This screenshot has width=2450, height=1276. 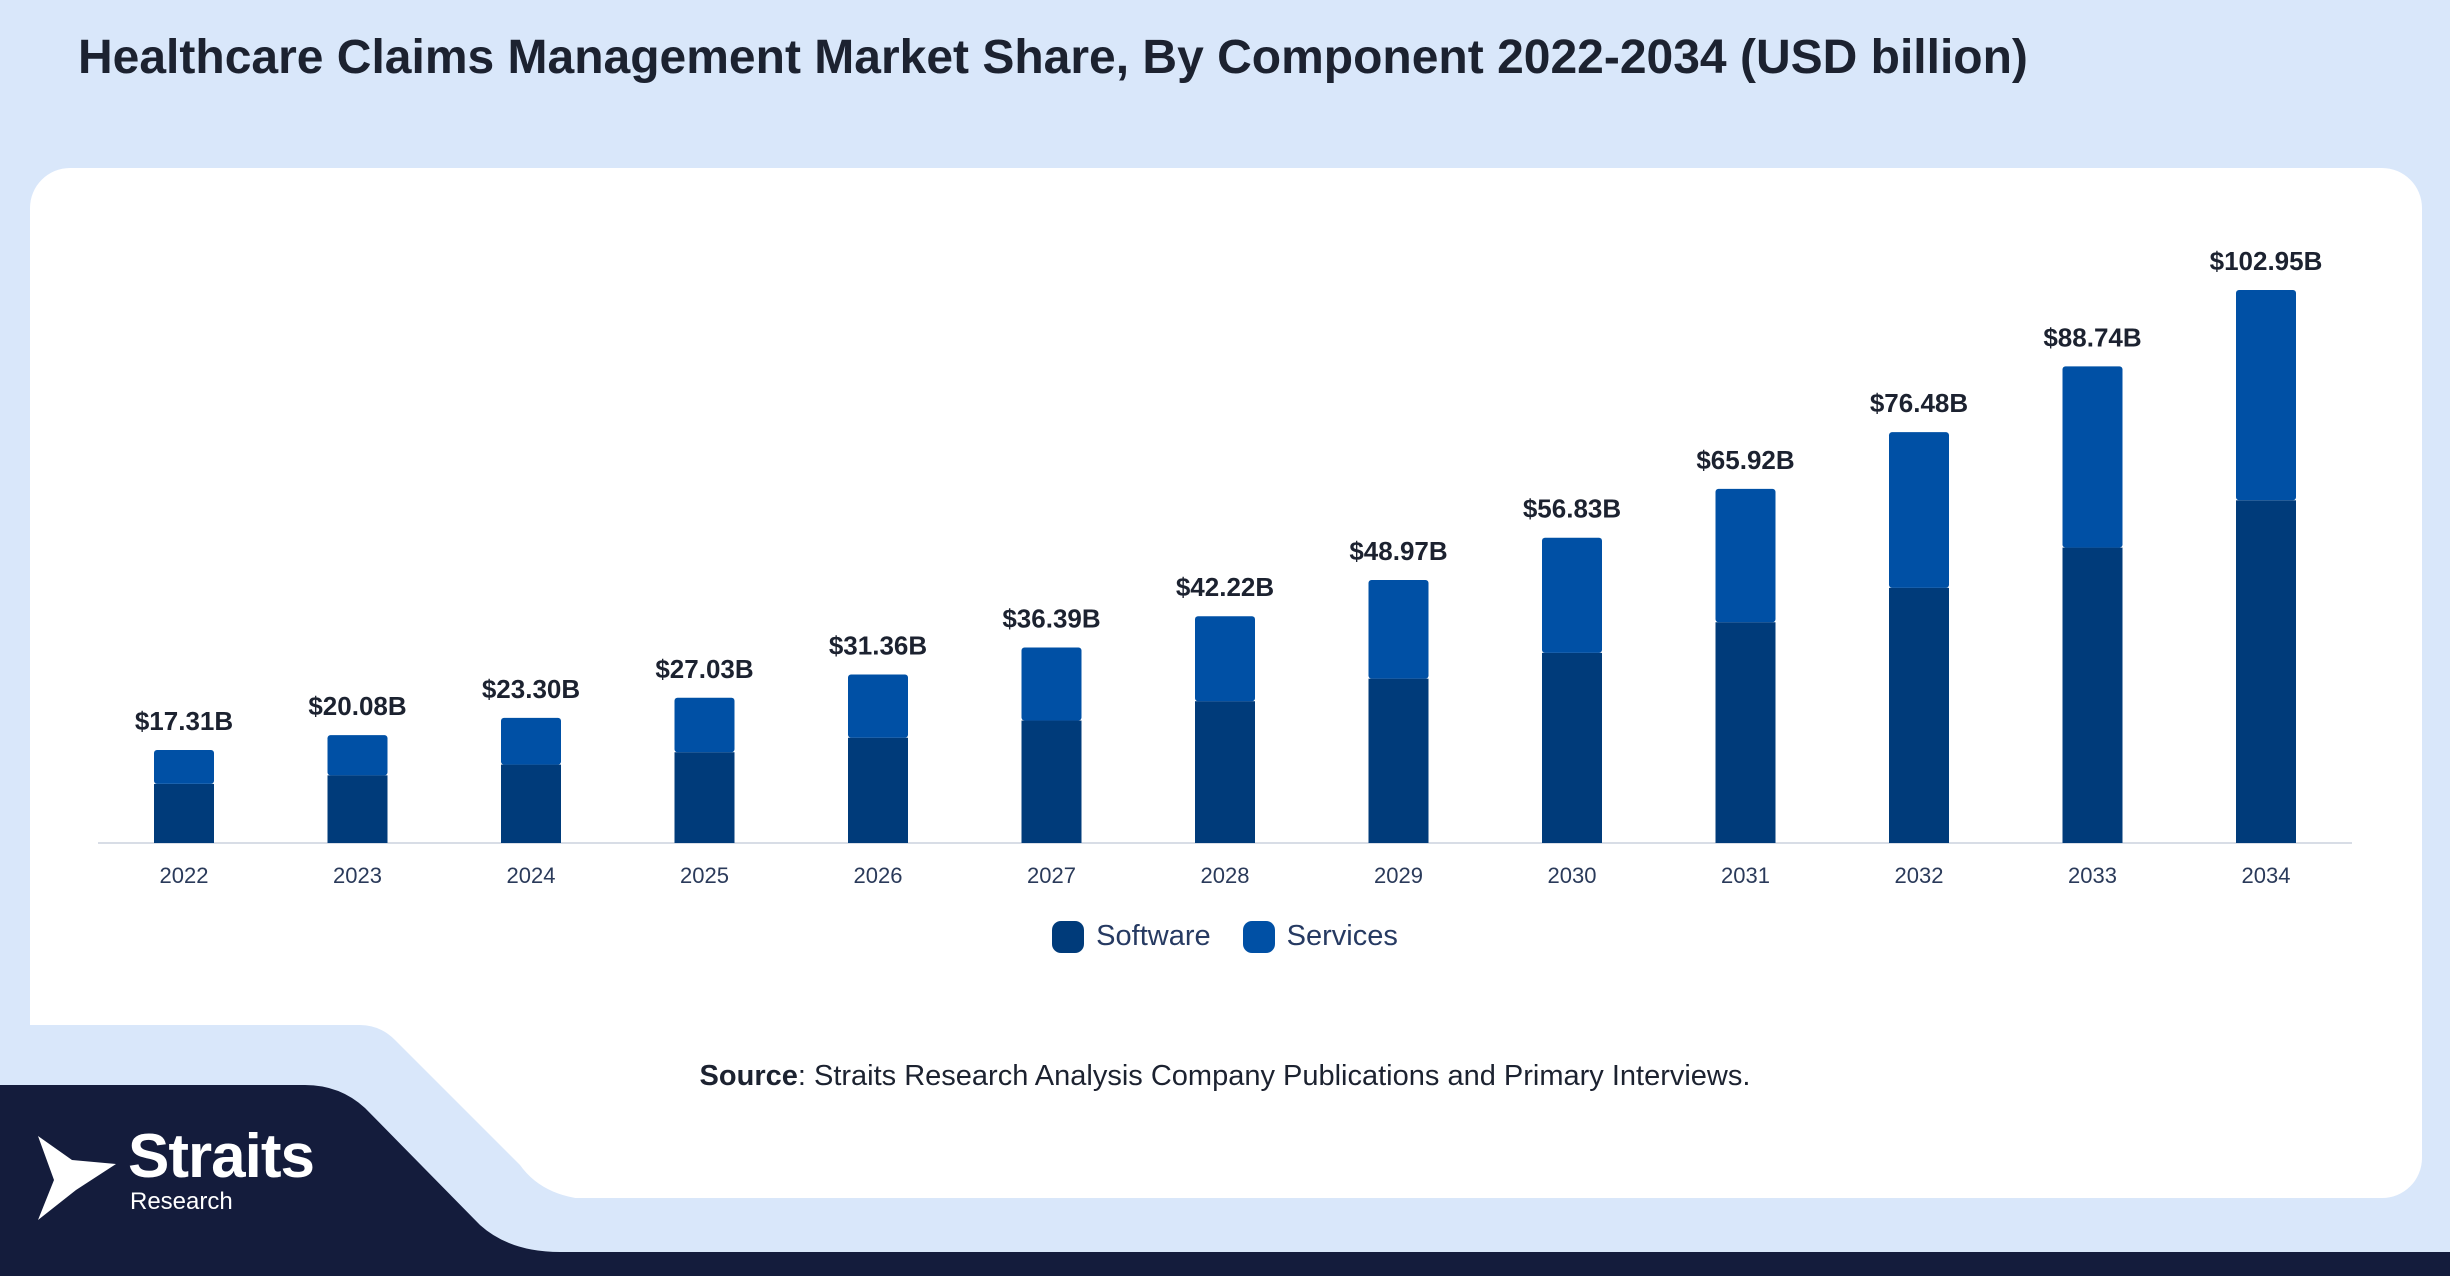 I want to click on legend-label-services: Services, so click(x=1342, y=936).